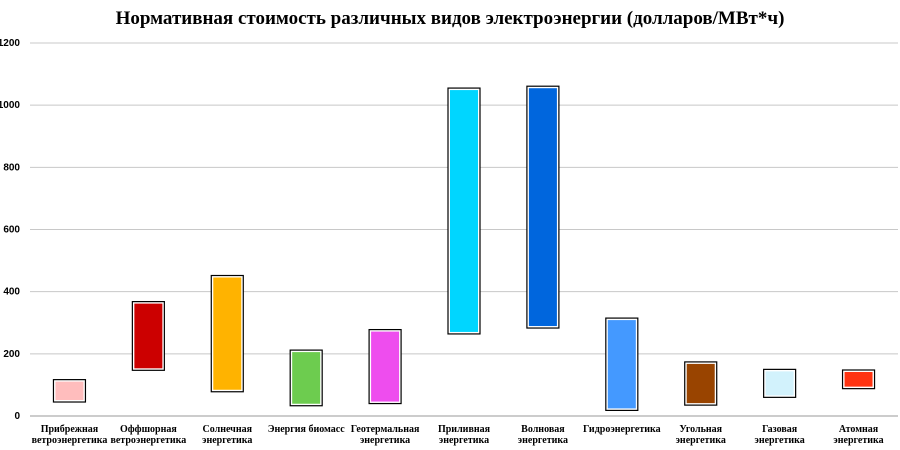 This screenshot has height=450, width=900. What do you see at coordinates (228, 429) in the screenshot?
I see `x-category-label: Солнечная` at bounding box center [228, 429].